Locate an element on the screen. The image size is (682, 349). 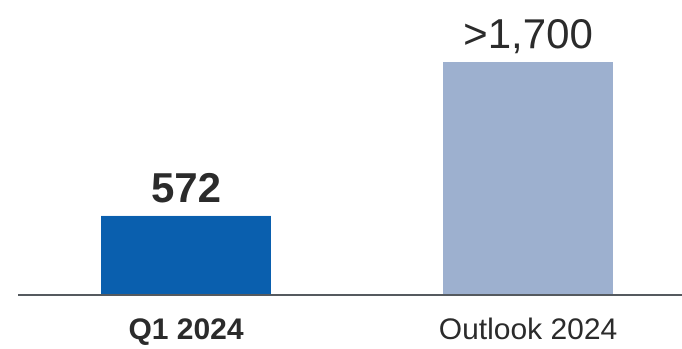
value-label-outlook-2024: >1,700 is located at coordinates (528, 33).